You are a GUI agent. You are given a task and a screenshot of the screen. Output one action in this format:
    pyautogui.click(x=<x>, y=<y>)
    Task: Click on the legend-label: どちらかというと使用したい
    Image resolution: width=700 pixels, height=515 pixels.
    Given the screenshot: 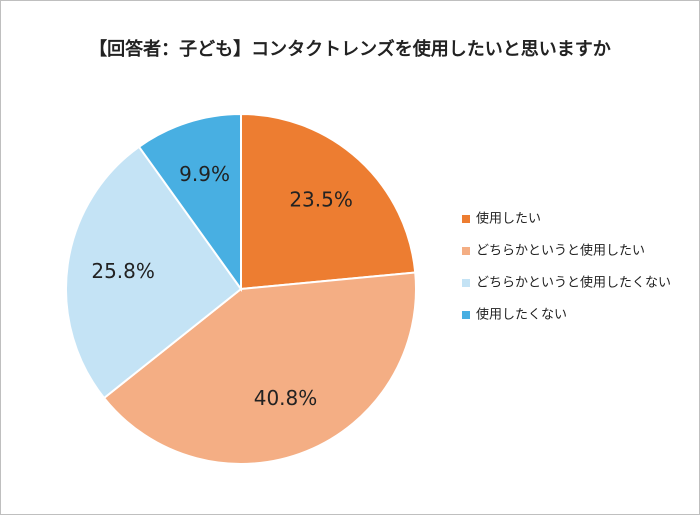 What is the action you would take?
    pyautogui.click(x=560, y=251)
    